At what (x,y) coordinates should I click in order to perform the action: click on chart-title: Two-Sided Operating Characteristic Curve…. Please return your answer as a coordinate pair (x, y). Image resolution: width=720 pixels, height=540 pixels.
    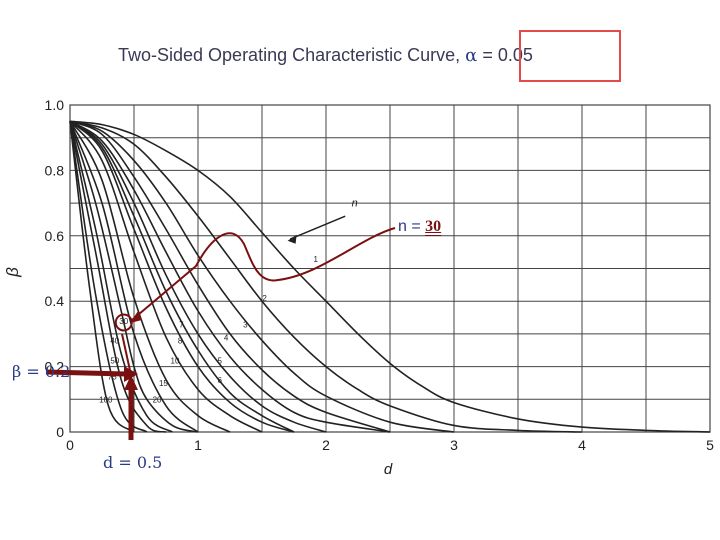
    Looking at the image, I should click on (325, 55).